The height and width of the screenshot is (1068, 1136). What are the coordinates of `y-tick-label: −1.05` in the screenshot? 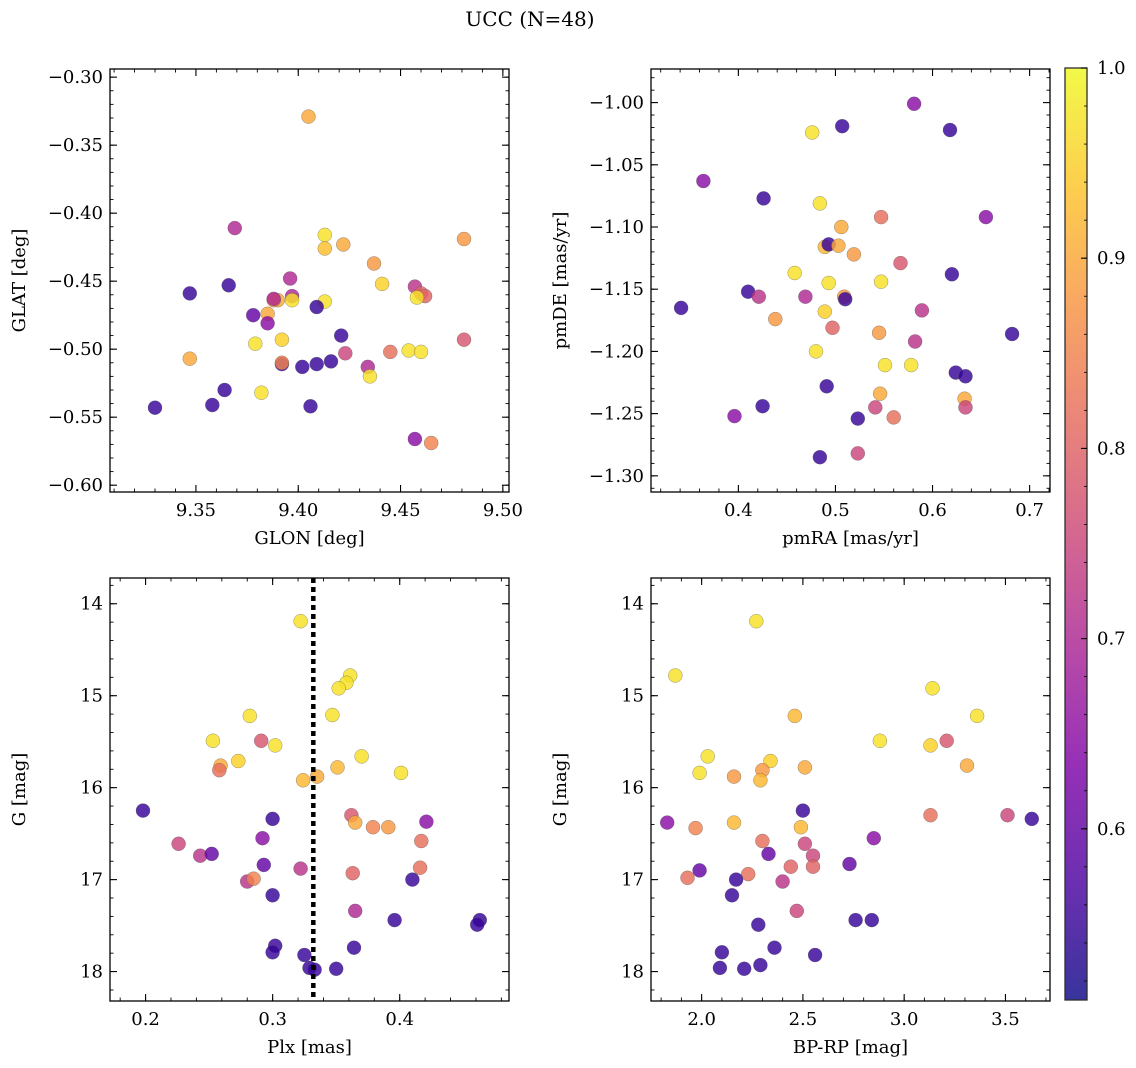 It's located at (616, 165).